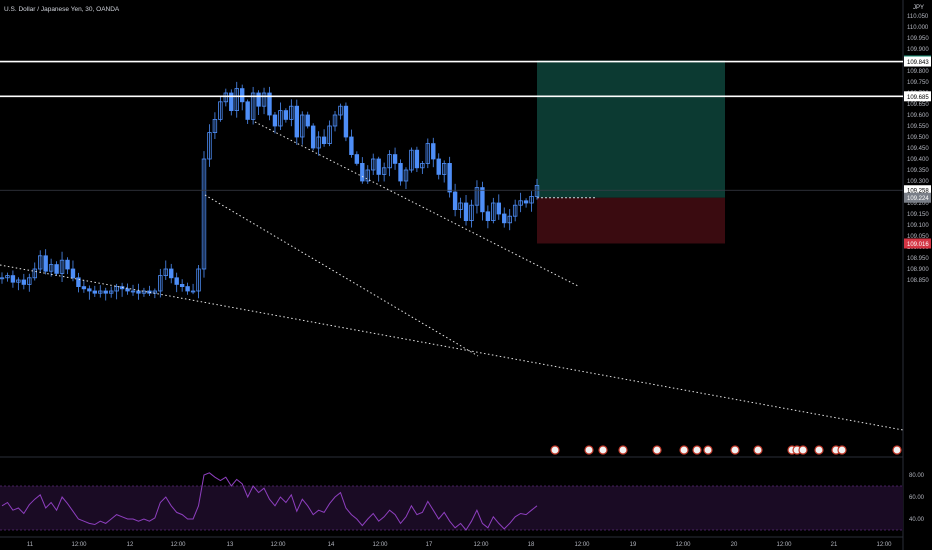 Image resolution: width=932 pixels, height=550 pixels. I want to click on price-label-level: 109.843, so click(917, 61).